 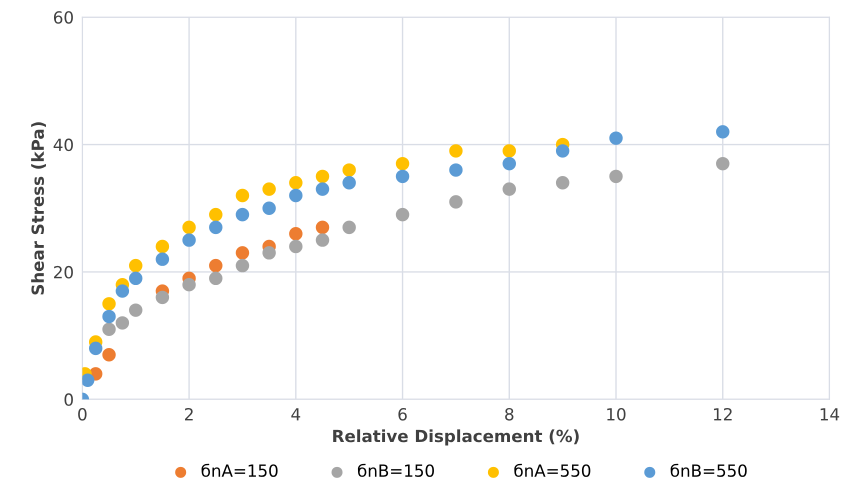 I want to click on x-tick-label: 2, so click(x=189, y=414).